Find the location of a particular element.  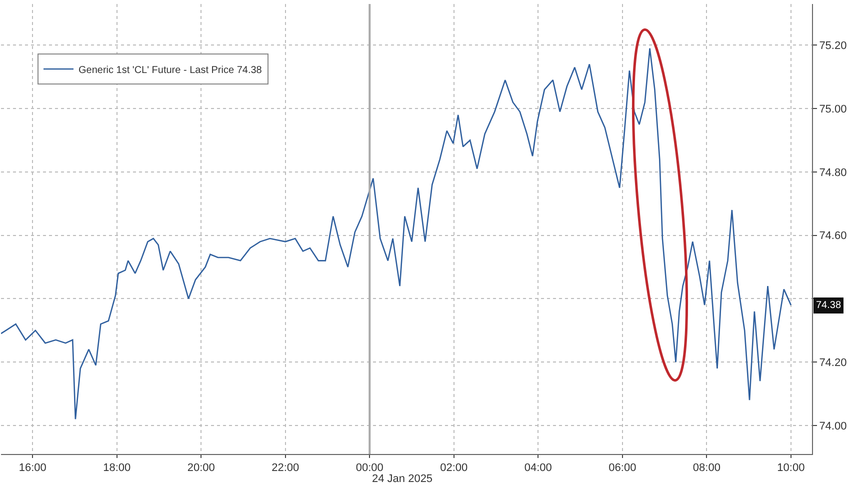

ref-line-label: 24 Jan 2025 is located at coordinates (402, 479).